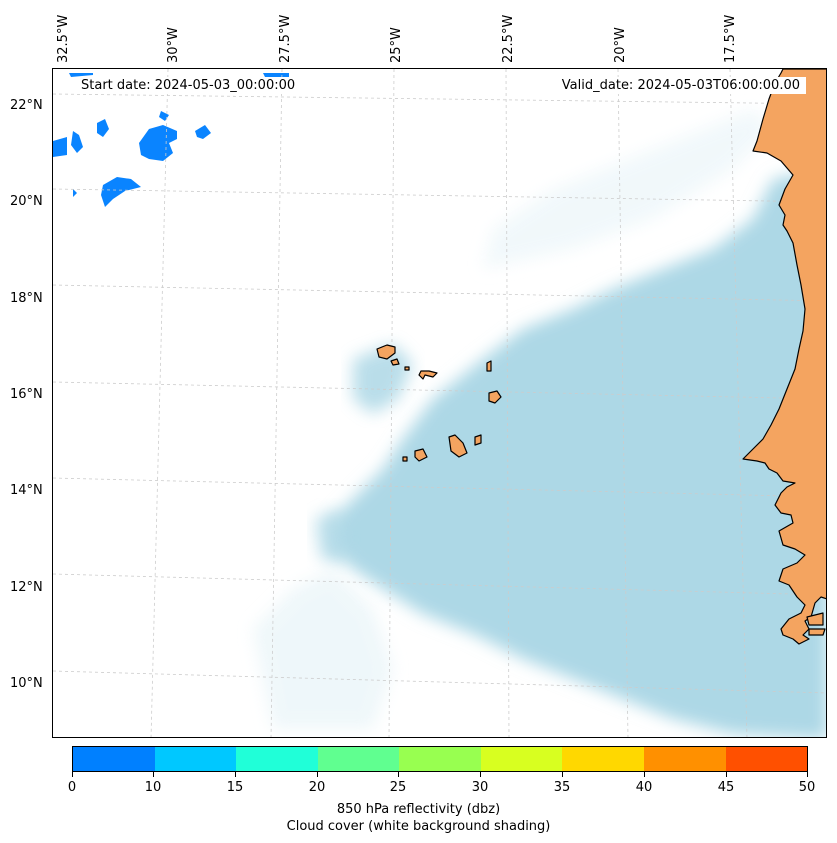  What do you see at coordinates (396, 45) in the screenshot?
I see `lon-label-25w: 25°W` at bounding box center [396, 45].